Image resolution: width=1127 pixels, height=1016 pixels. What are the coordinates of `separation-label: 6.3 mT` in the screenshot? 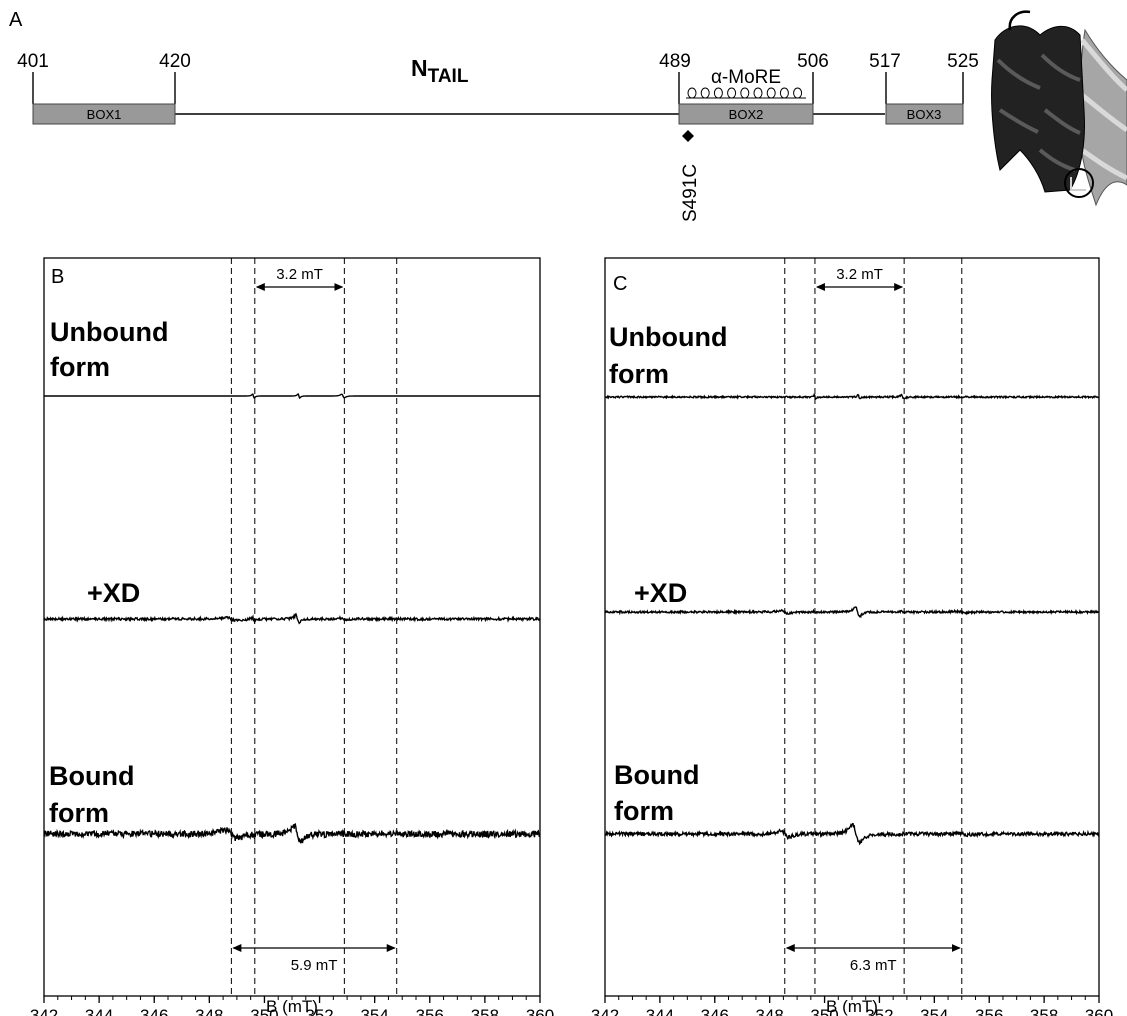 It's located at (873, 965).